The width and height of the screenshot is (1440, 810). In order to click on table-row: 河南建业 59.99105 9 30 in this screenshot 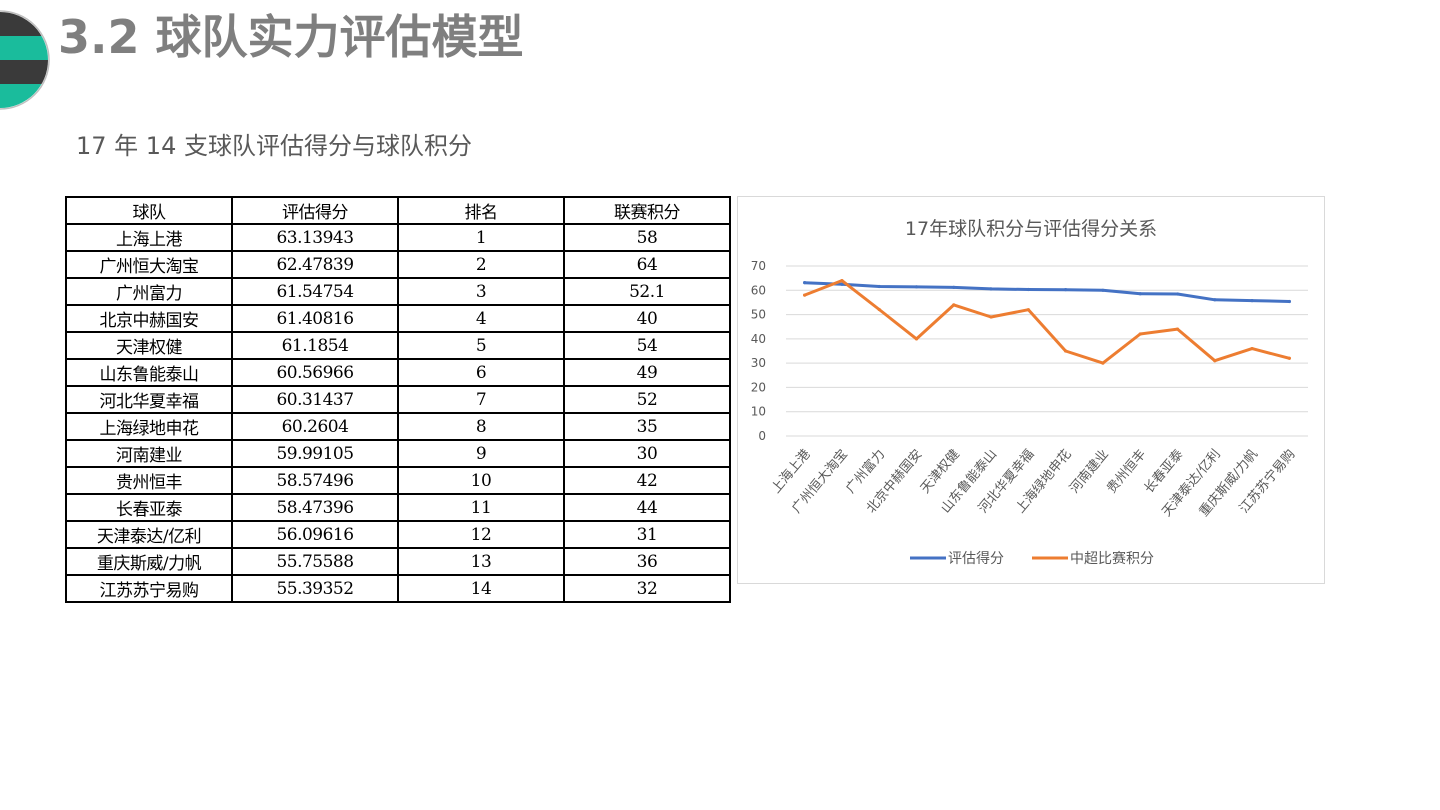, I will do `click(398, 453)`.